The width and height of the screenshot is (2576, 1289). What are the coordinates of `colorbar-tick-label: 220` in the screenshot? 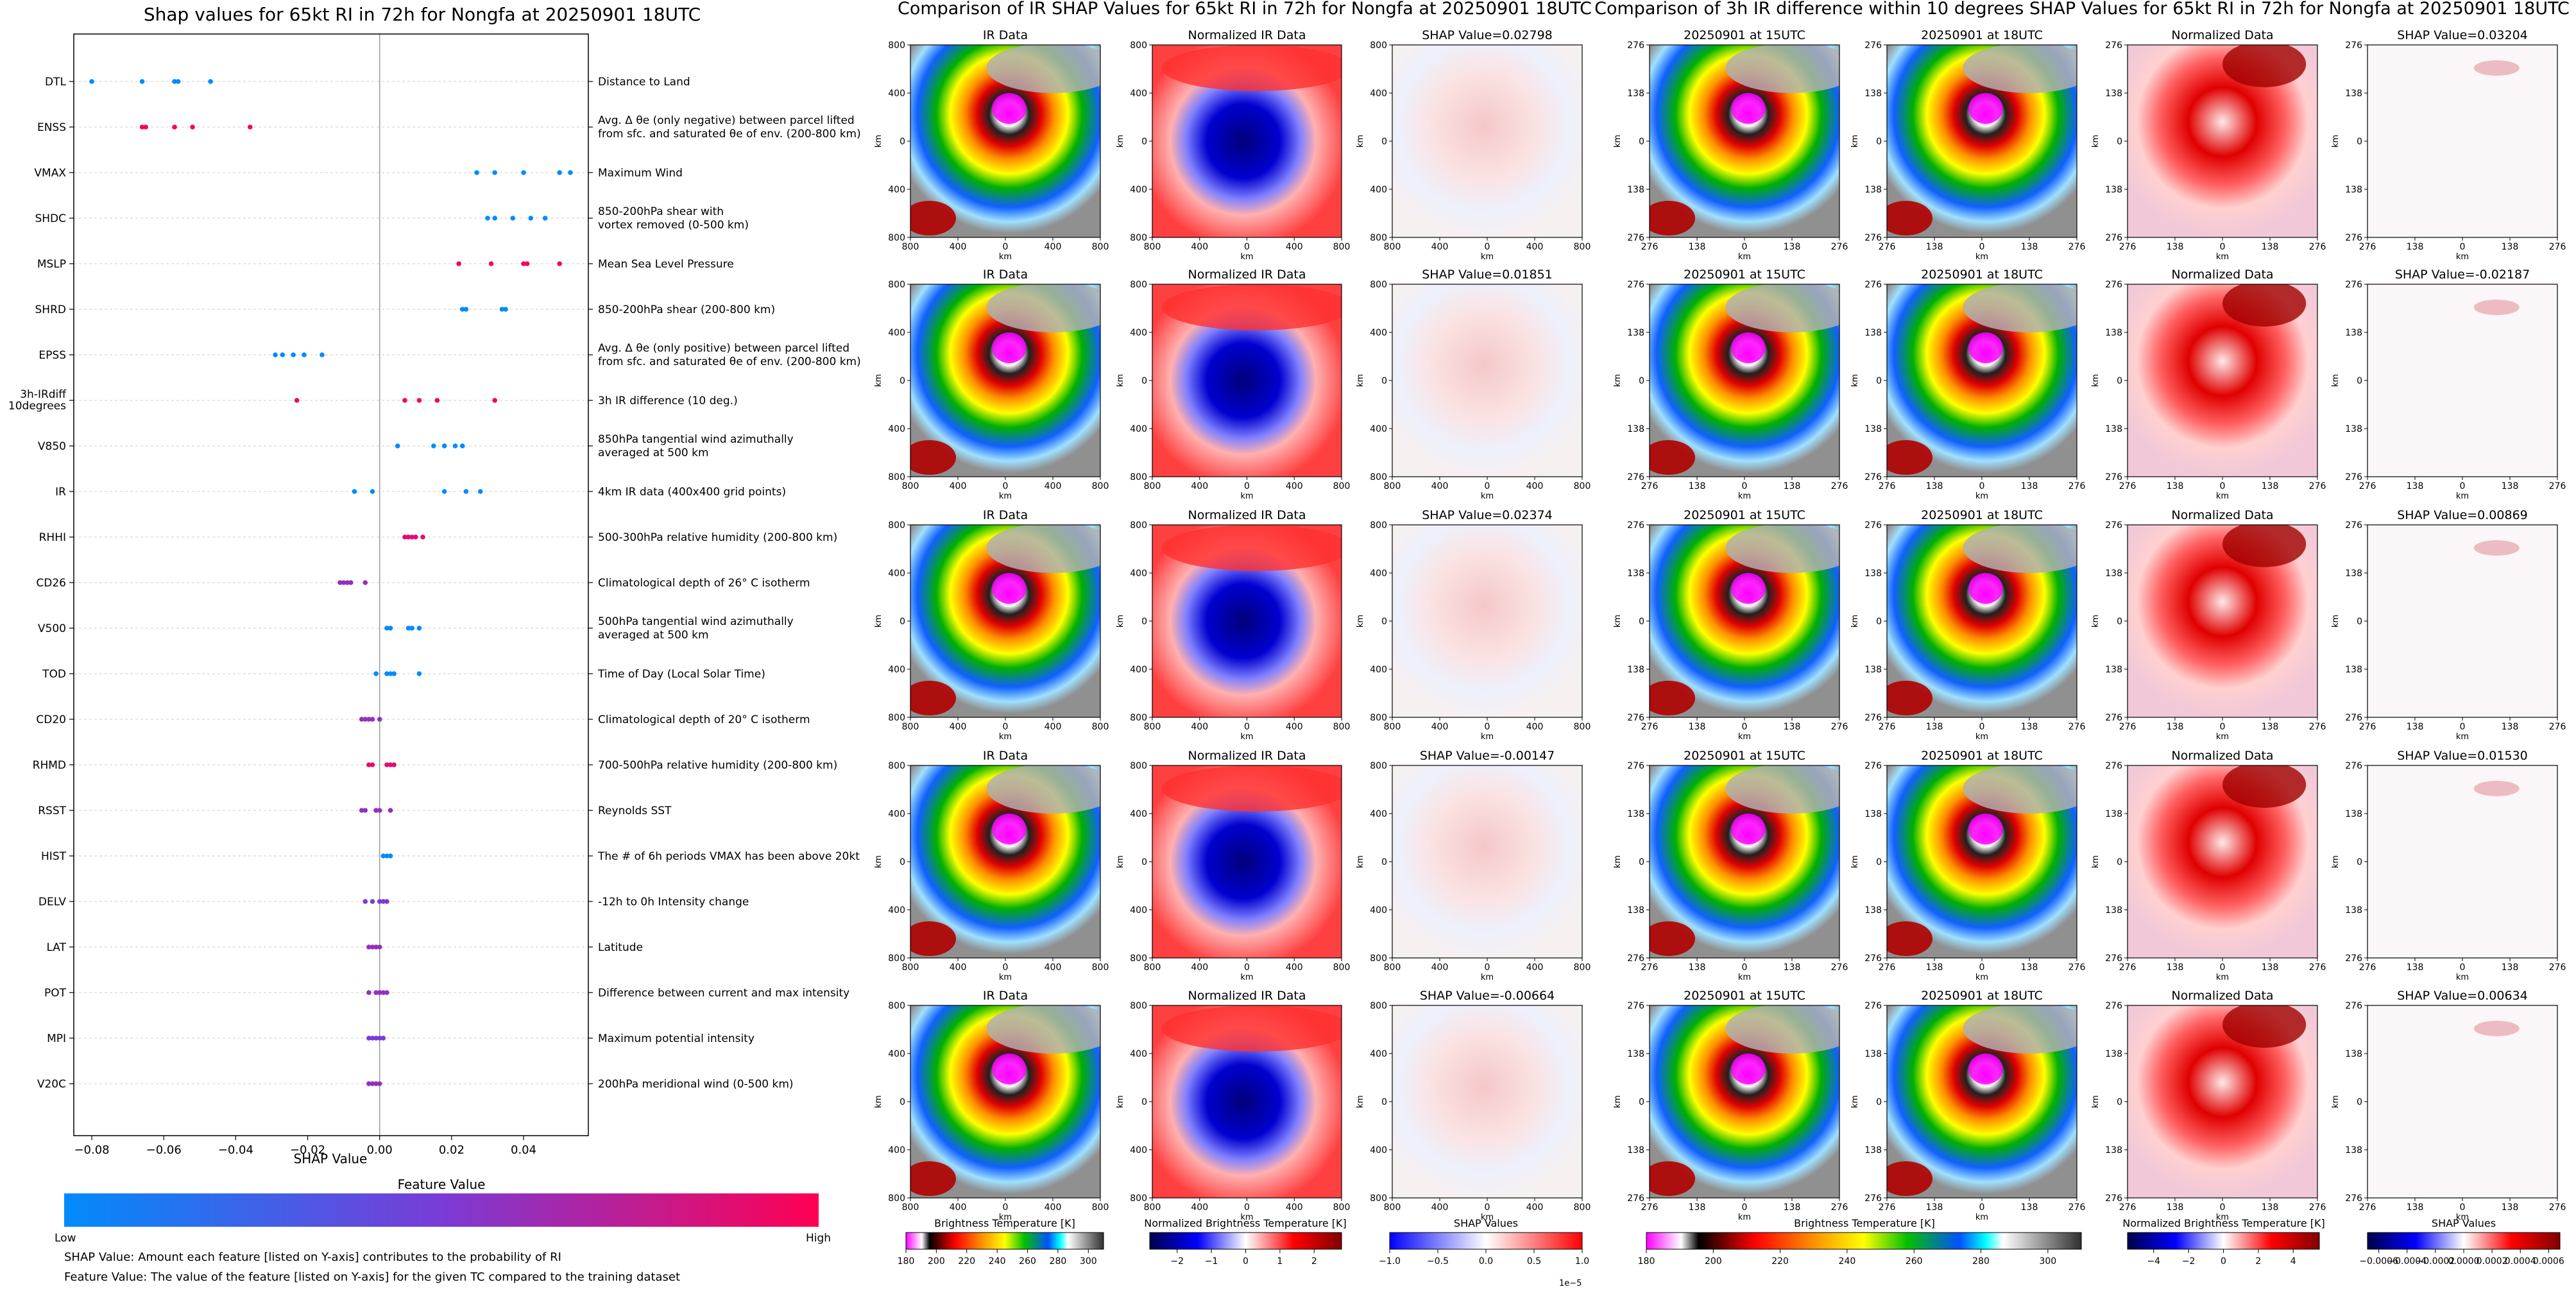 It's located at (1780, 1261).